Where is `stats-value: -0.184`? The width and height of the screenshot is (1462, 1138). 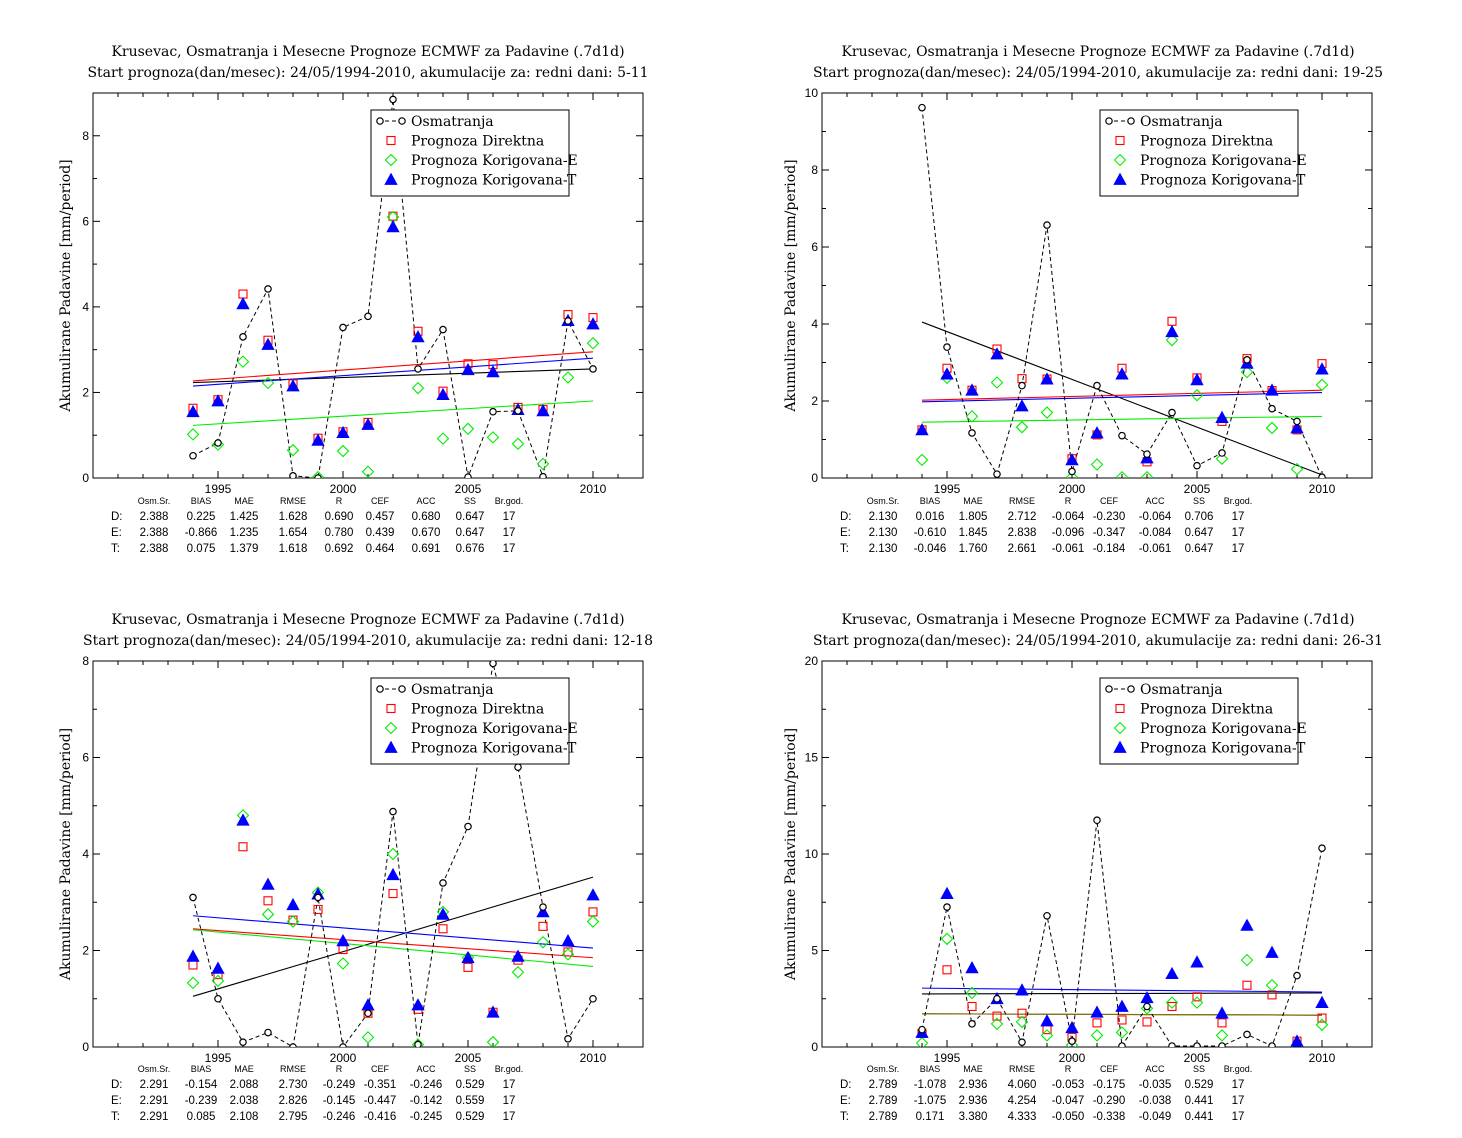
stats-value: -0.184 is located at coordinates (1109, 549).